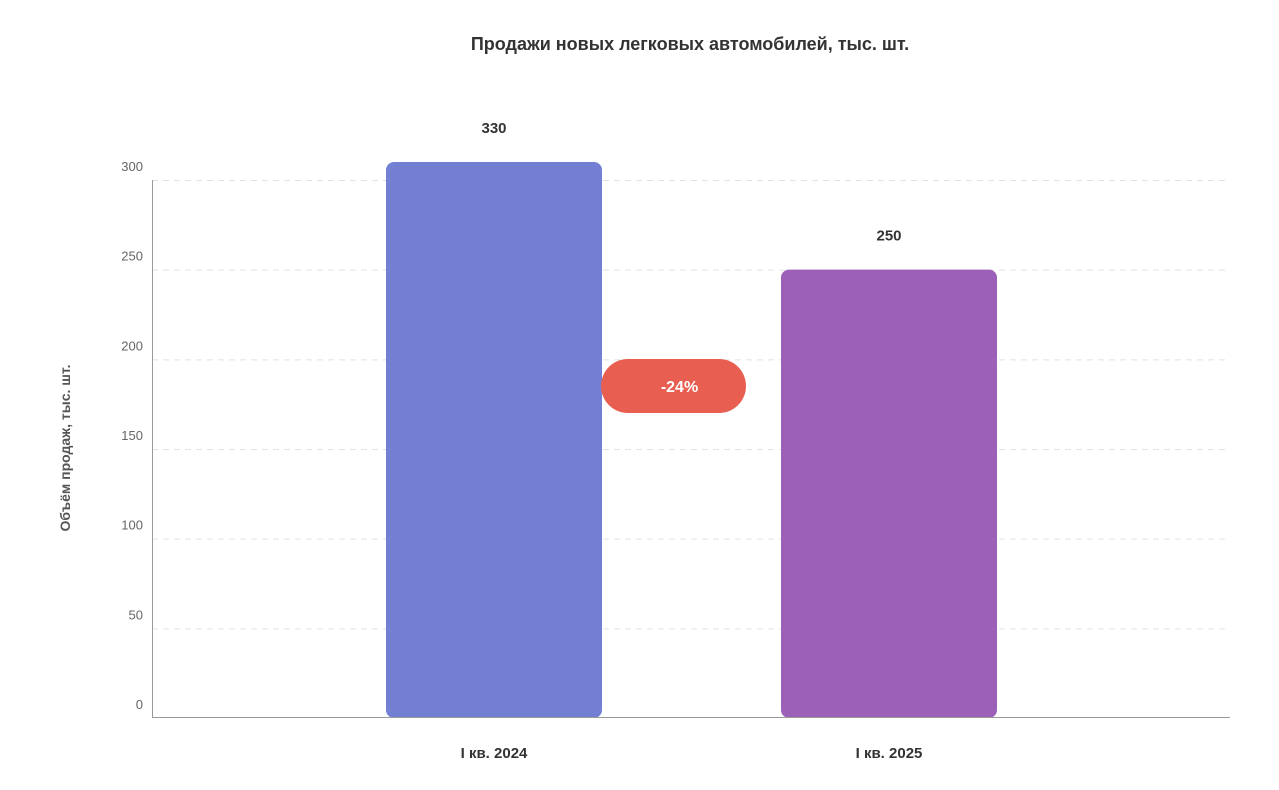 The image size is (1279, 790). I want to click on change-badge-label: -24%, so click(679, 387).